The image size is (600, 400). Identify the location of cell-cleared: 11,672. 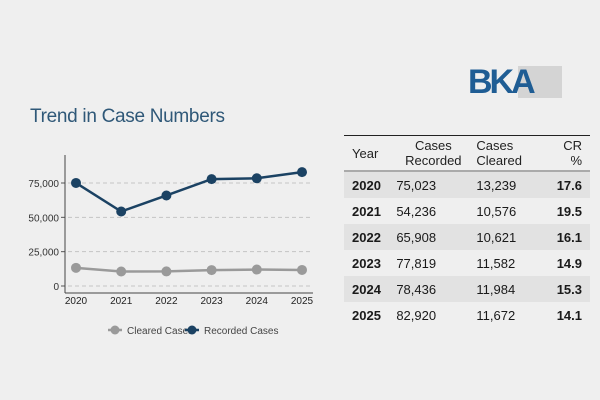
(496, 315).